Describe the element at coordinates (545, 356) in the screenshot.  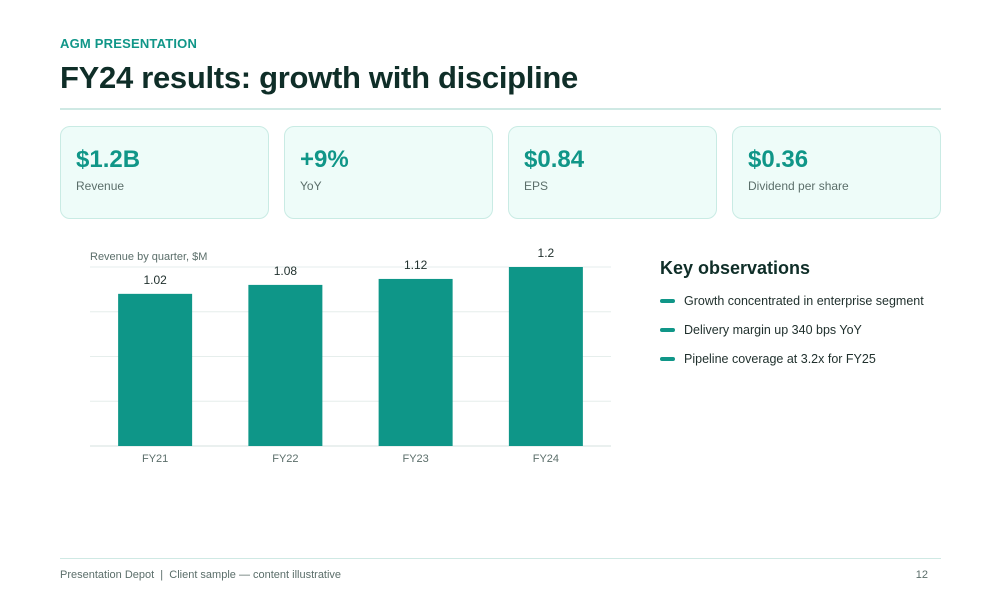
I see `bar-fy24` at that location.